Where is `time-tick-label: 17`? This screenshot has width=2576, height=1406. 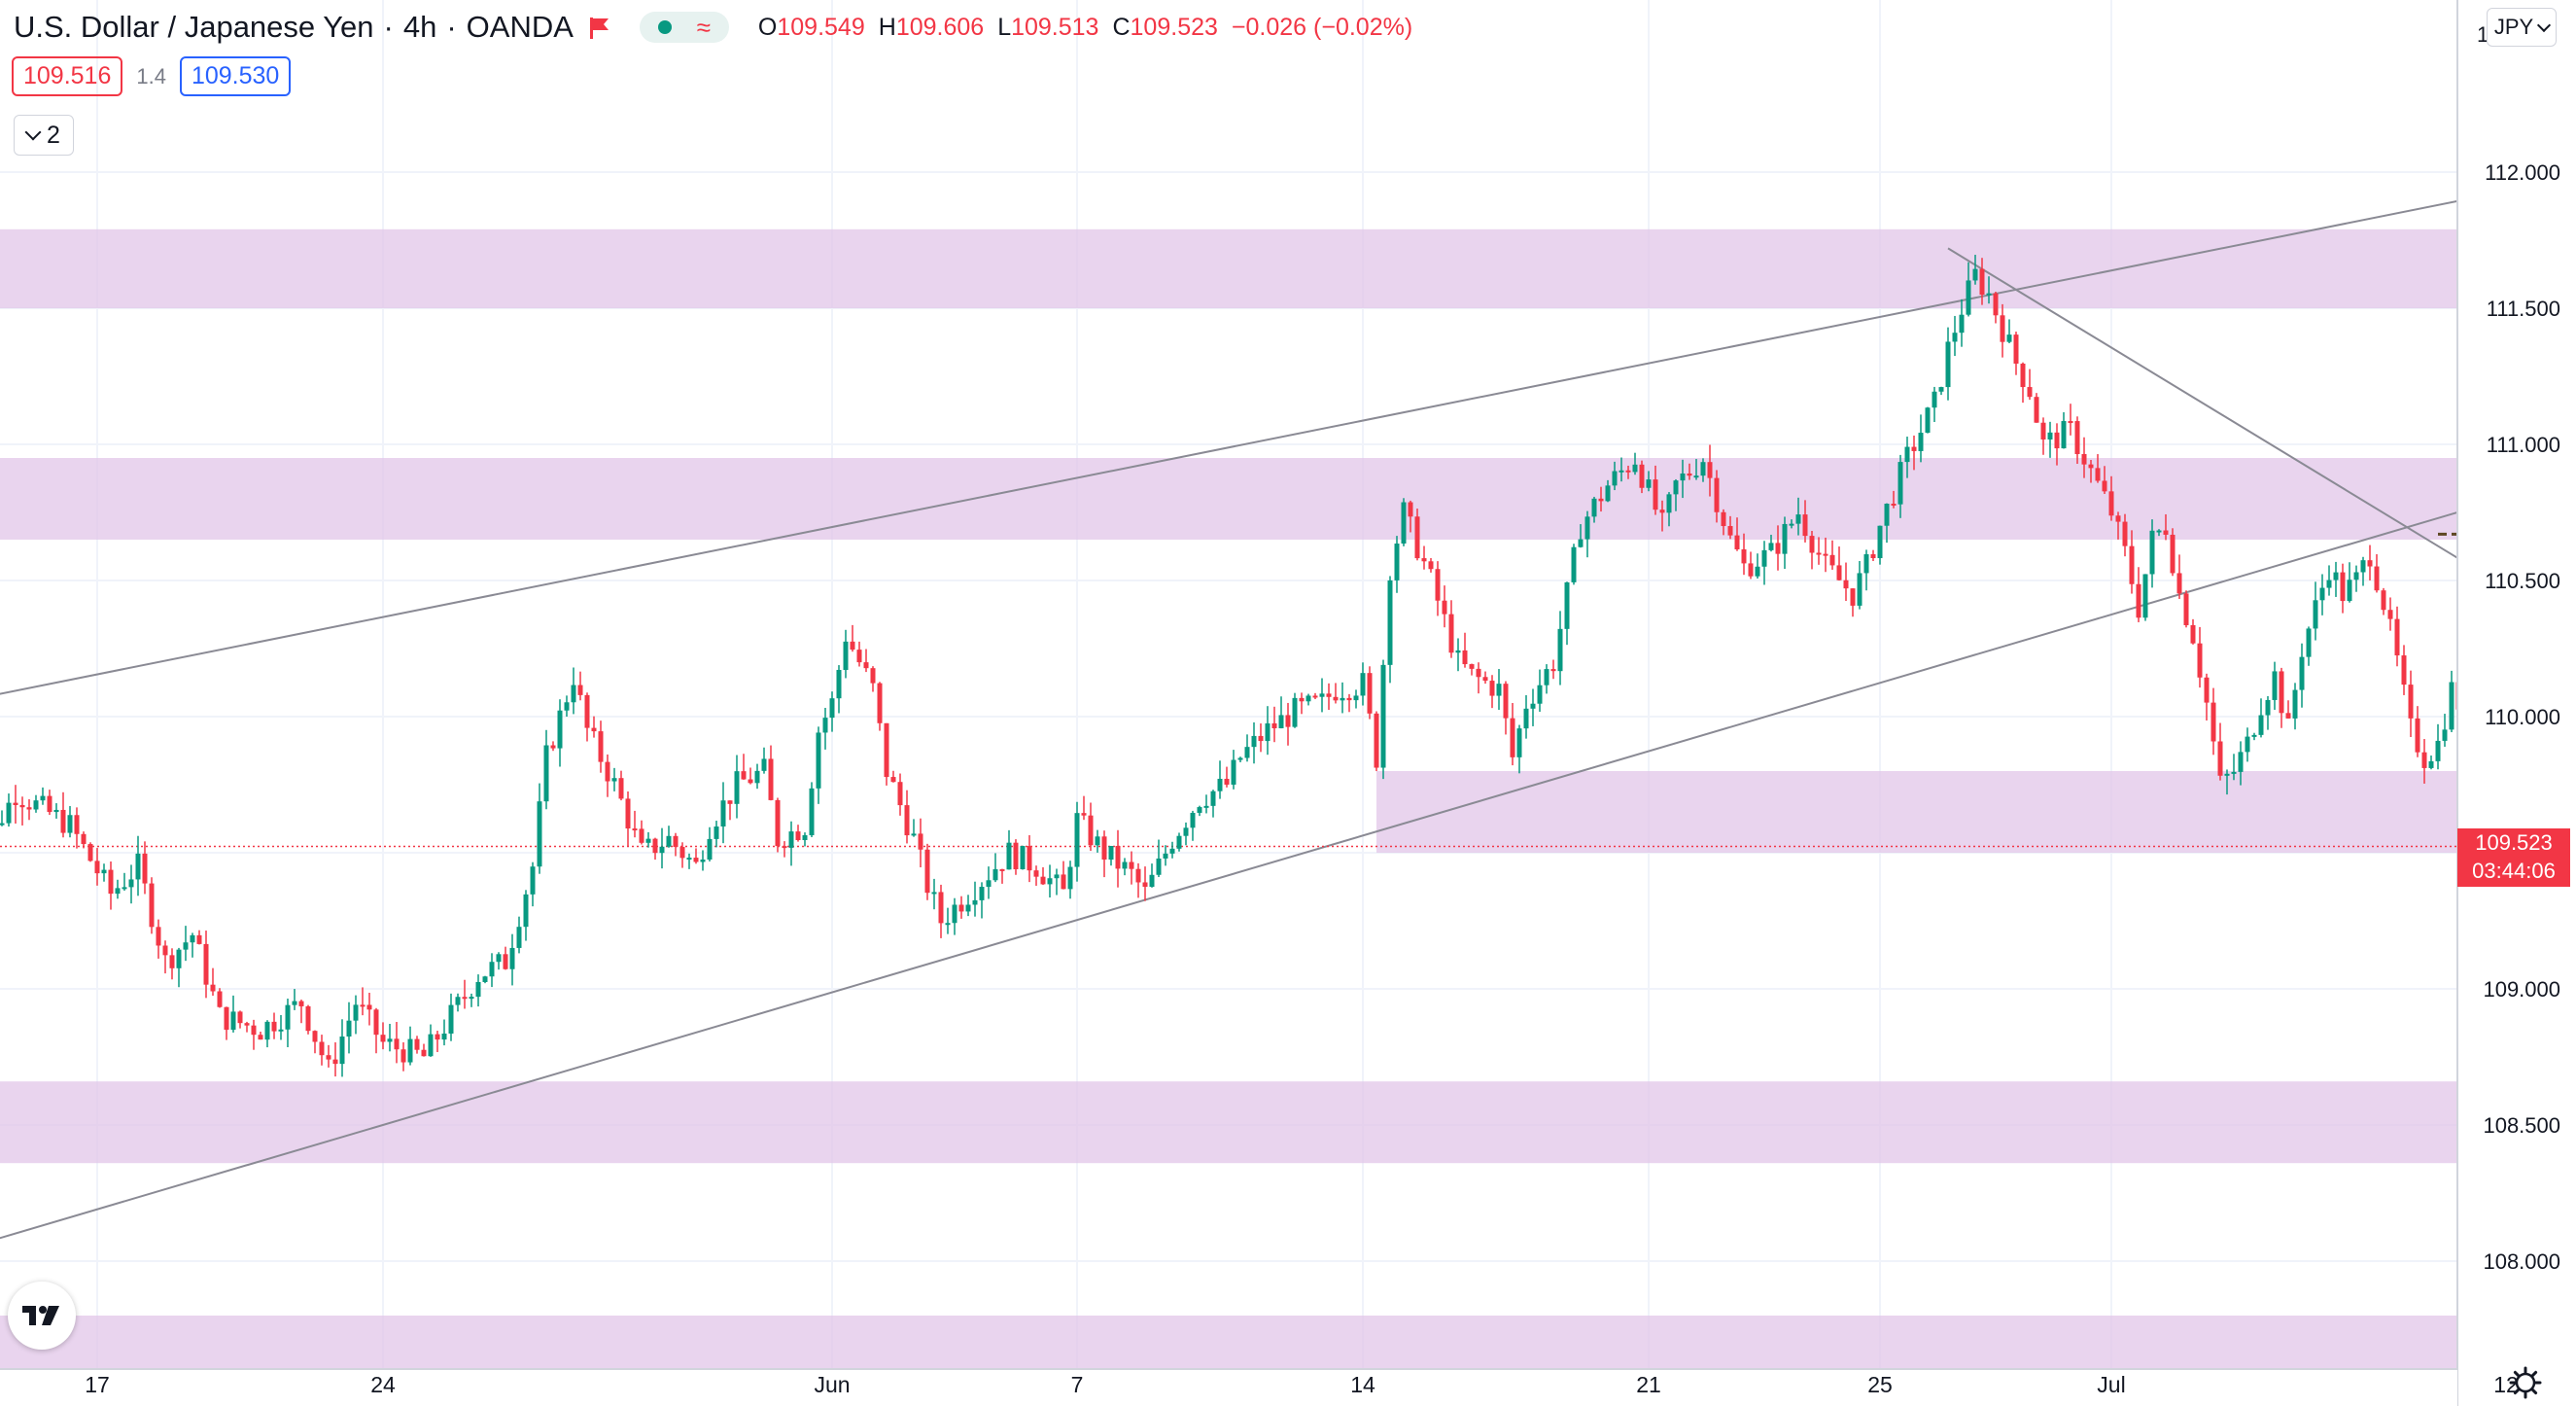 time-tick-label: 17 is located at coordinates (97, 1384).